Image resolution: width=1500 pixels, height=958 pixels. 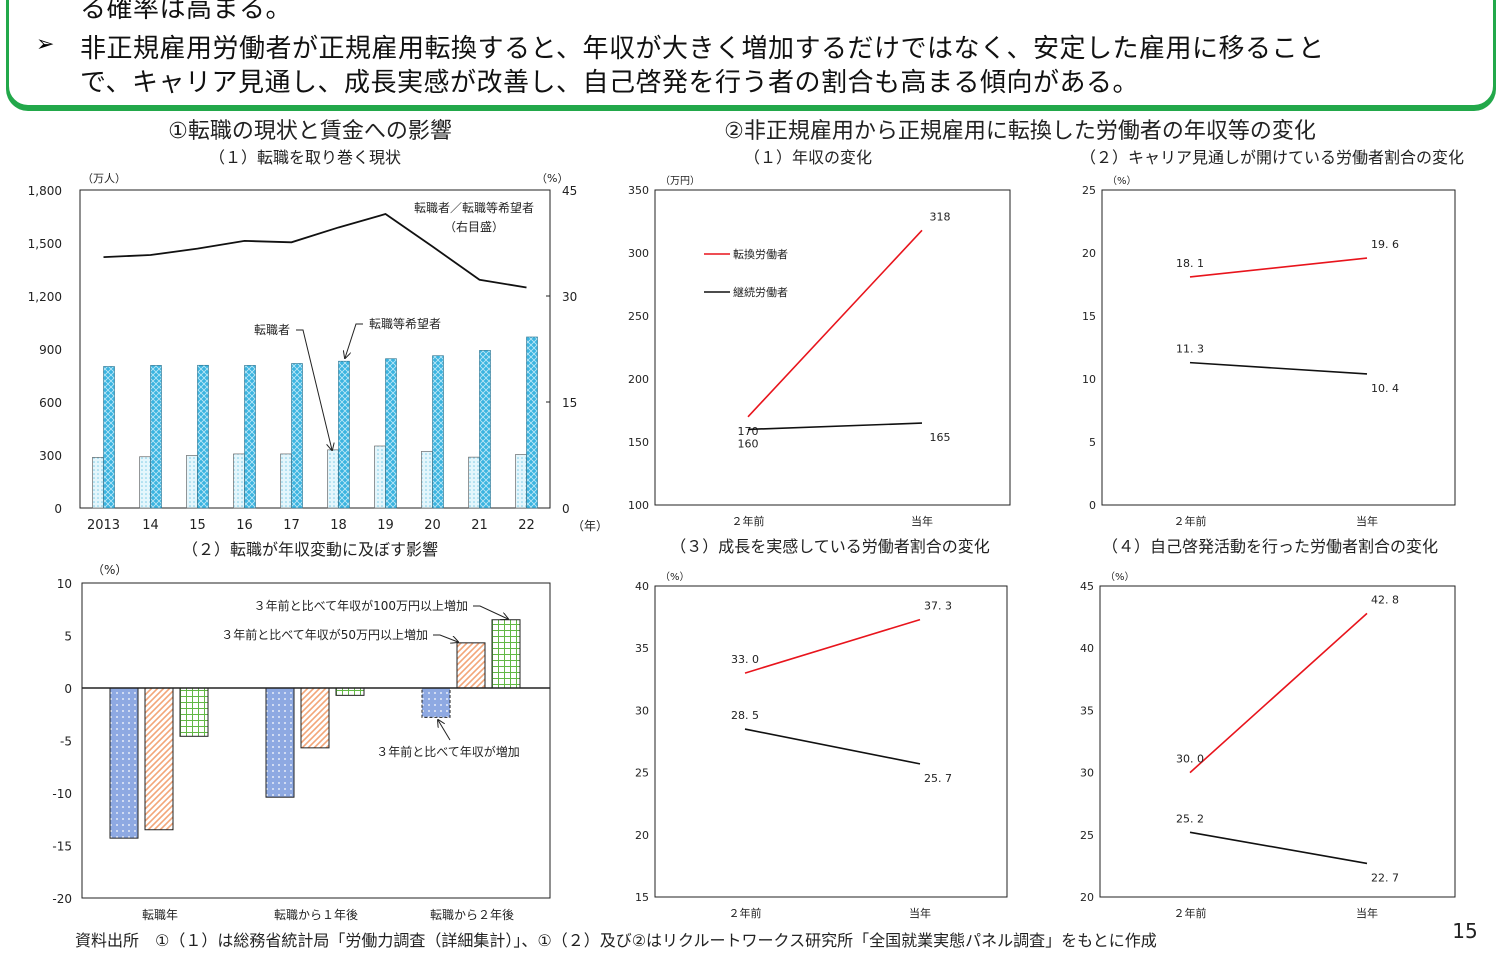 What do you see at coordinates (316, 740) in the screenshot?
I see `chart-b-plot-frame` at bounding box center [316, 740].